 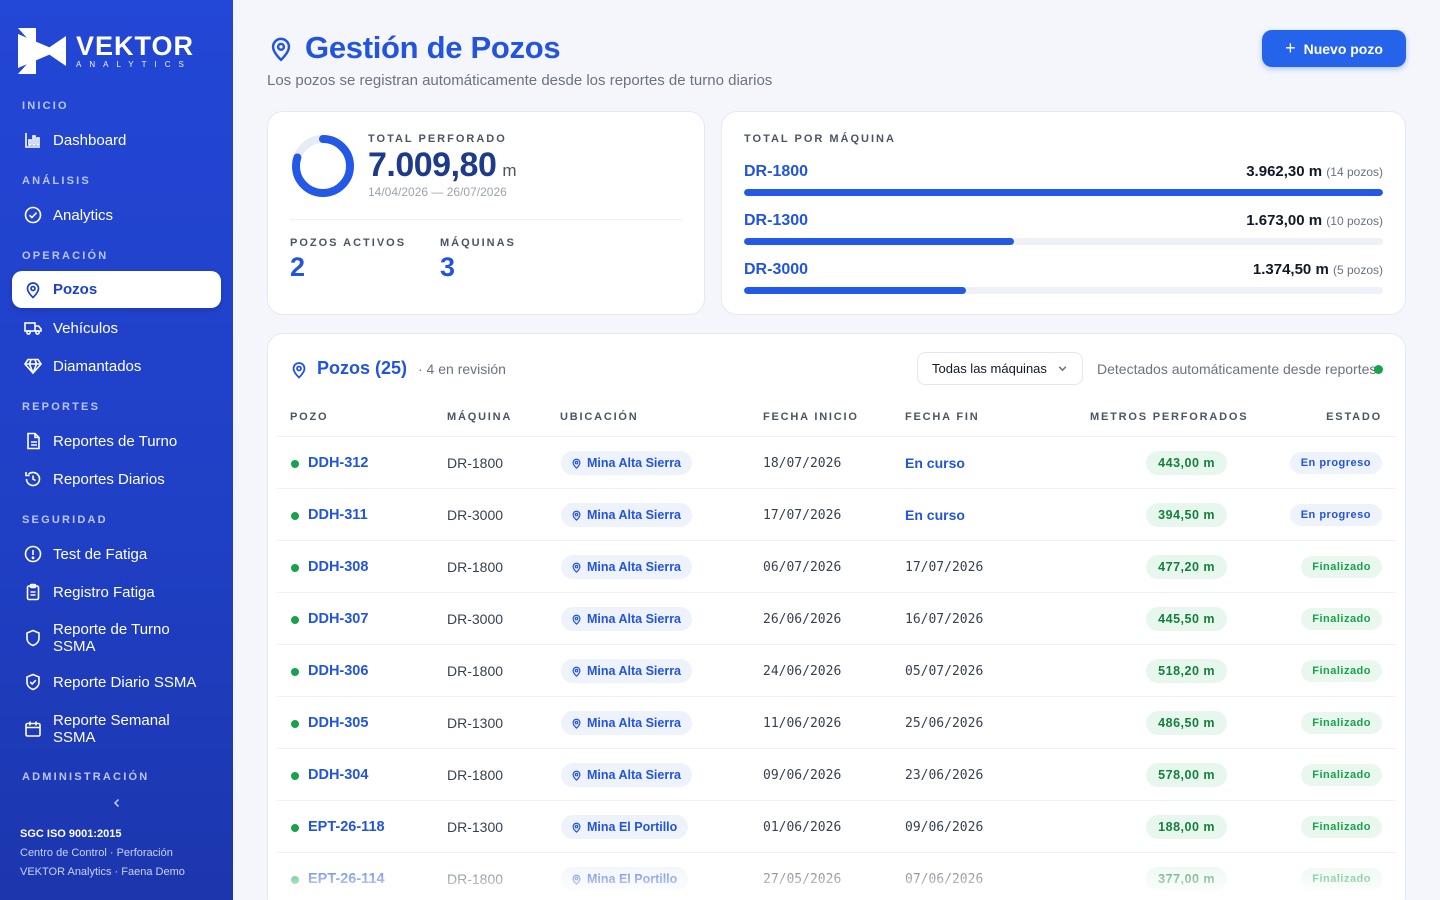 I want to click on well-id-link: DDH-311, so click(x=338, y=515).